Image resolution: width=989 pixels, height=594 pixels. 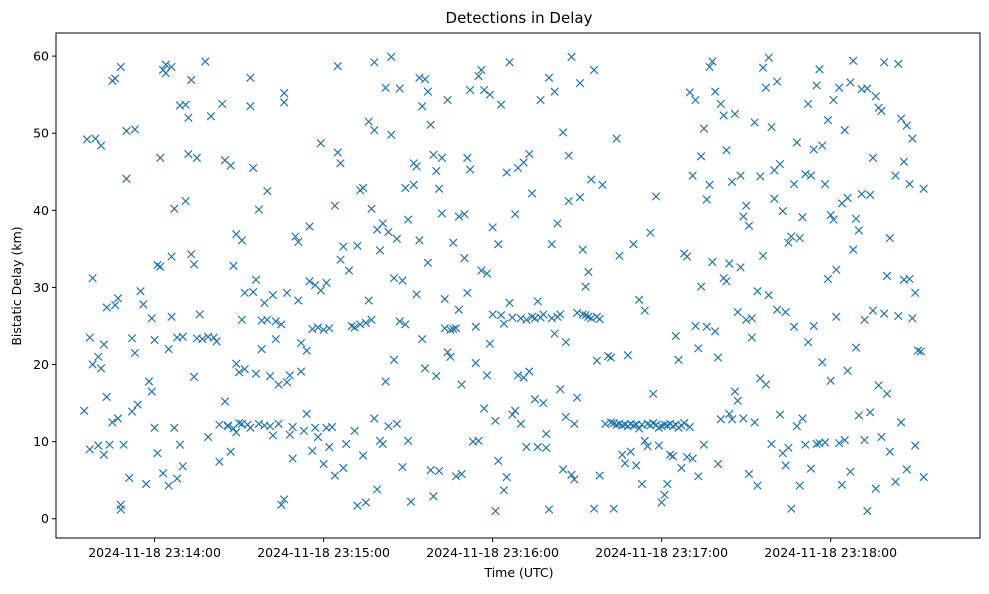 I want to click on y-tick-label: 50, so click(x=41, y=133).